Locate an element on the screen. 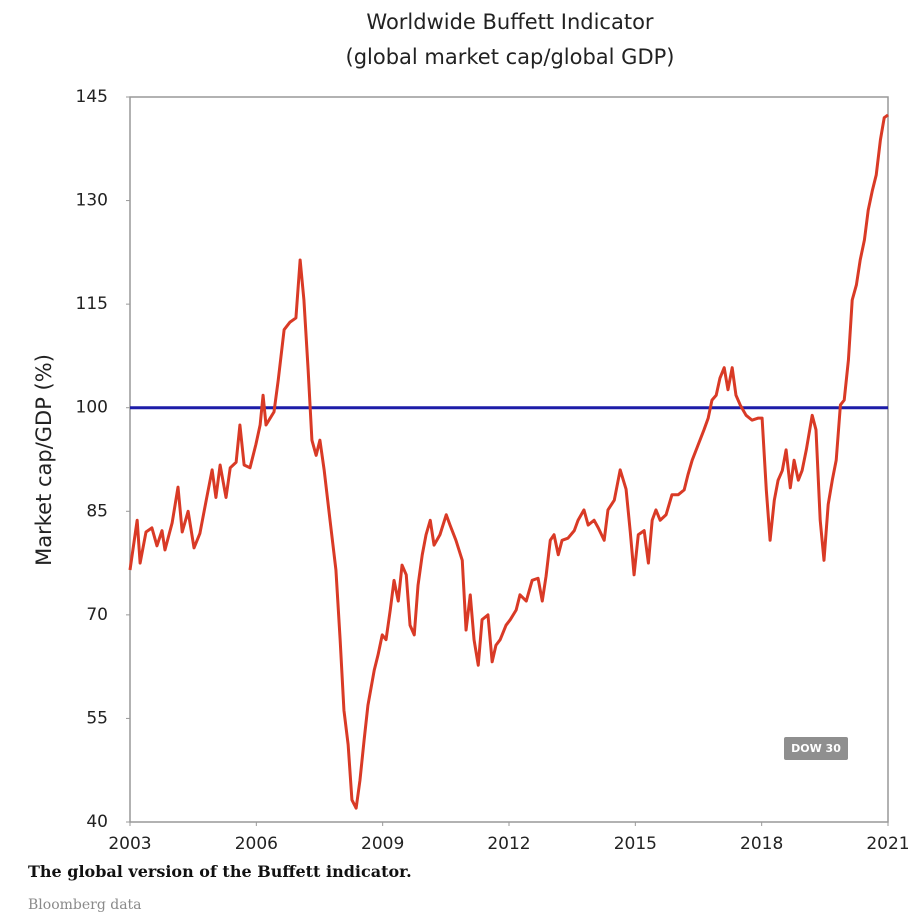 The width and height of the screenshot is (922, 917). x-tick-label: 2009 is located at coordinates (382, 844).